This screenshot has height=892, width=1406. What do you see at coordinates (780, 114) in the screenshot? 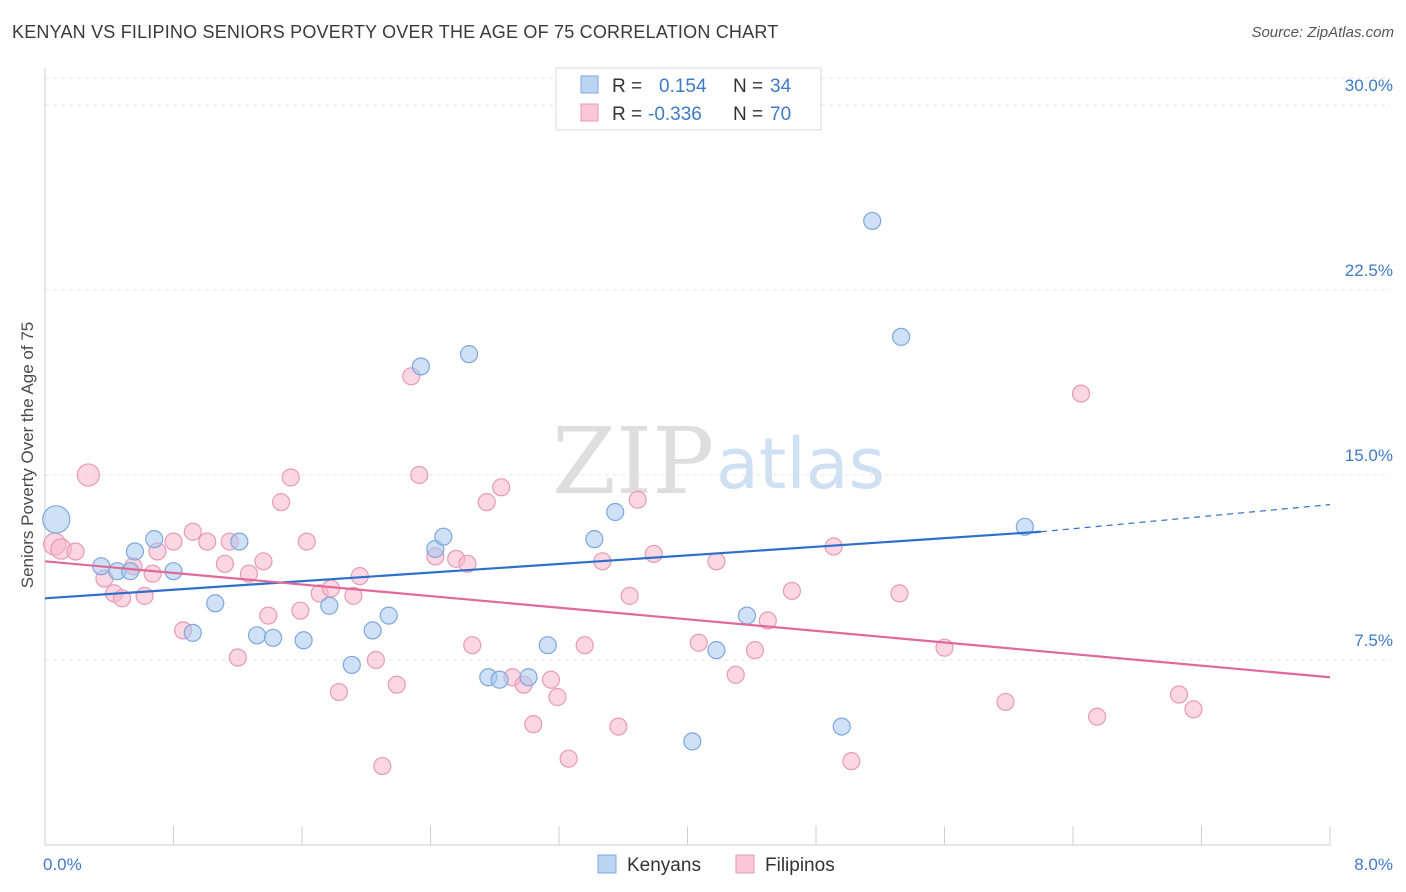
I see `legend-n-value-filipinos: 70` at bounding box center [780, 114].